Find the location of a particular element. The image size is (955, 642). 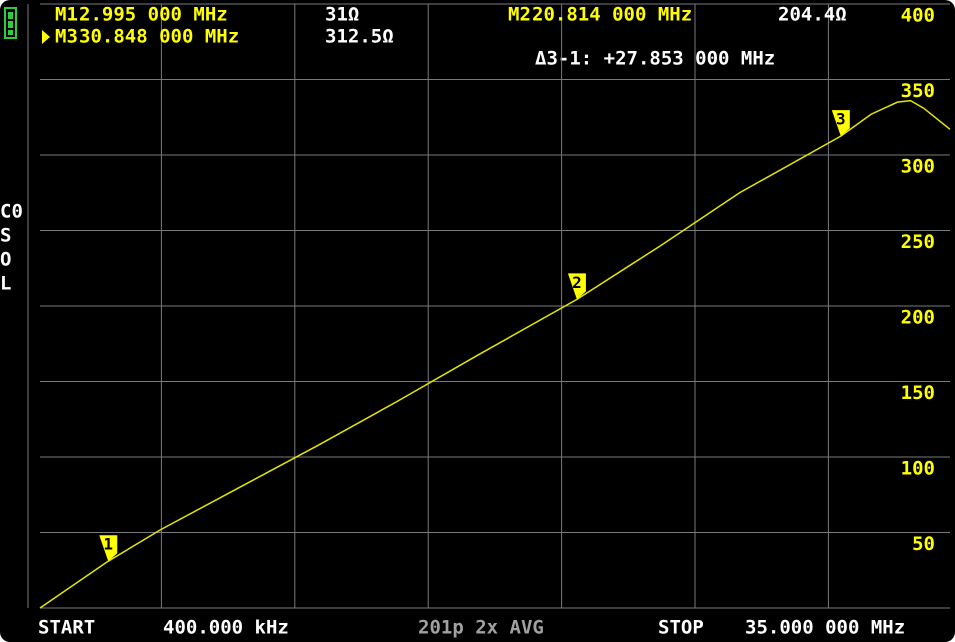

y-tick-label: 350 is located at coordinates (918, 91).